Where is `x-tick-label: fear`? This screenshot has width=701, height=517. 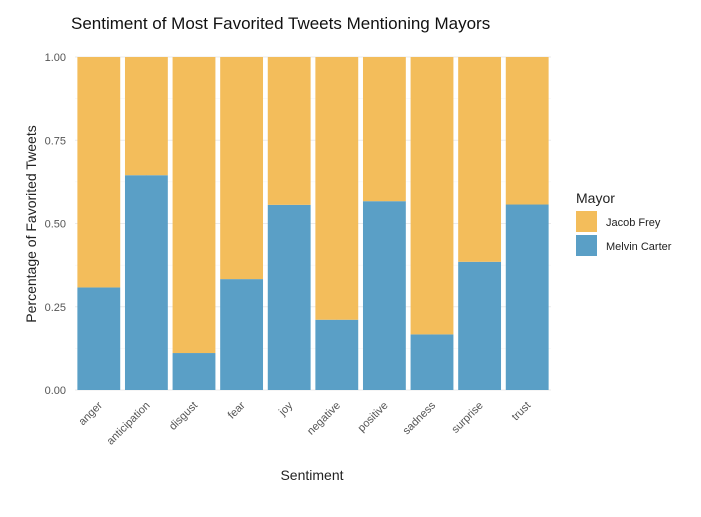
x-tick-label: fear is located at coordinates (237, 410).